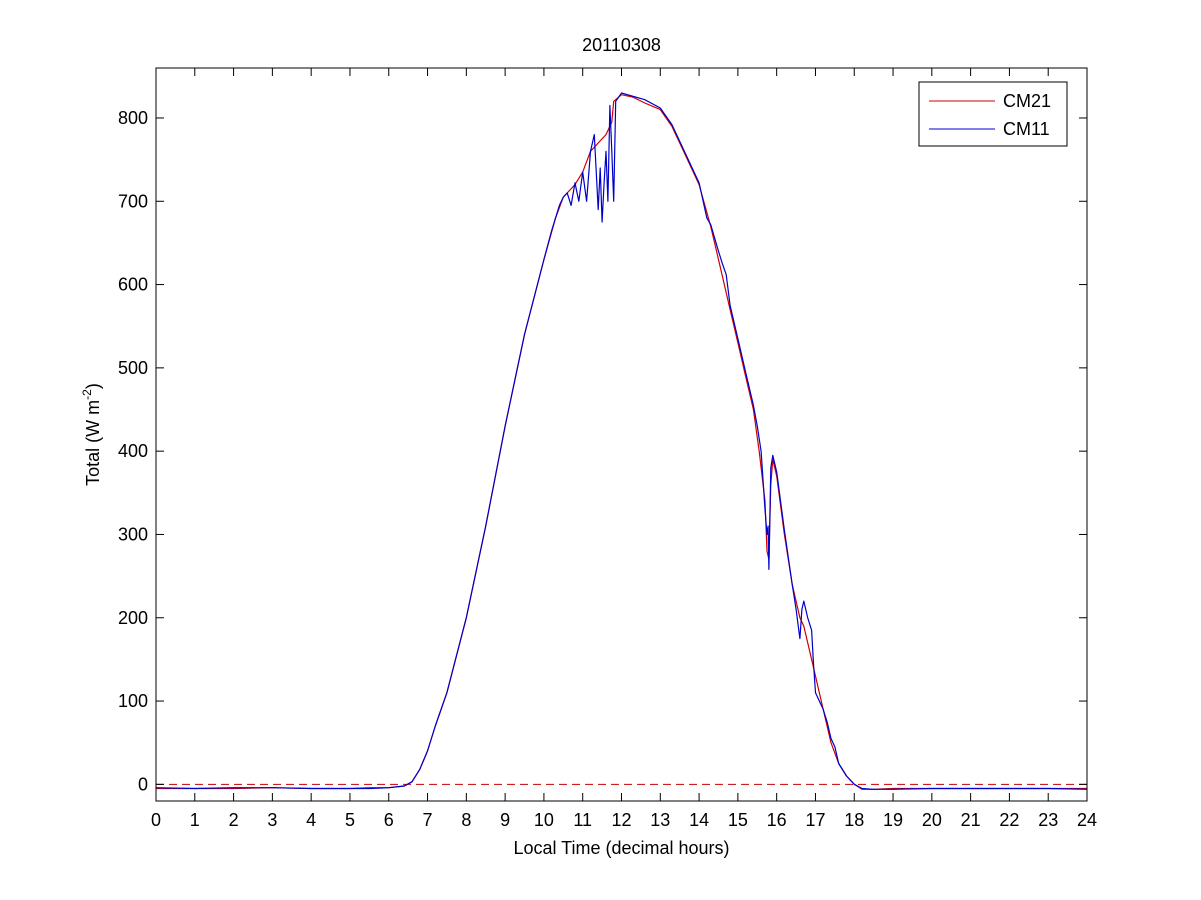 The width and height of the screenshot is (1201, 900). Describe the element at coordinates (621, 45) in the screenshot. I see `chart-title: 20110308` at that location.